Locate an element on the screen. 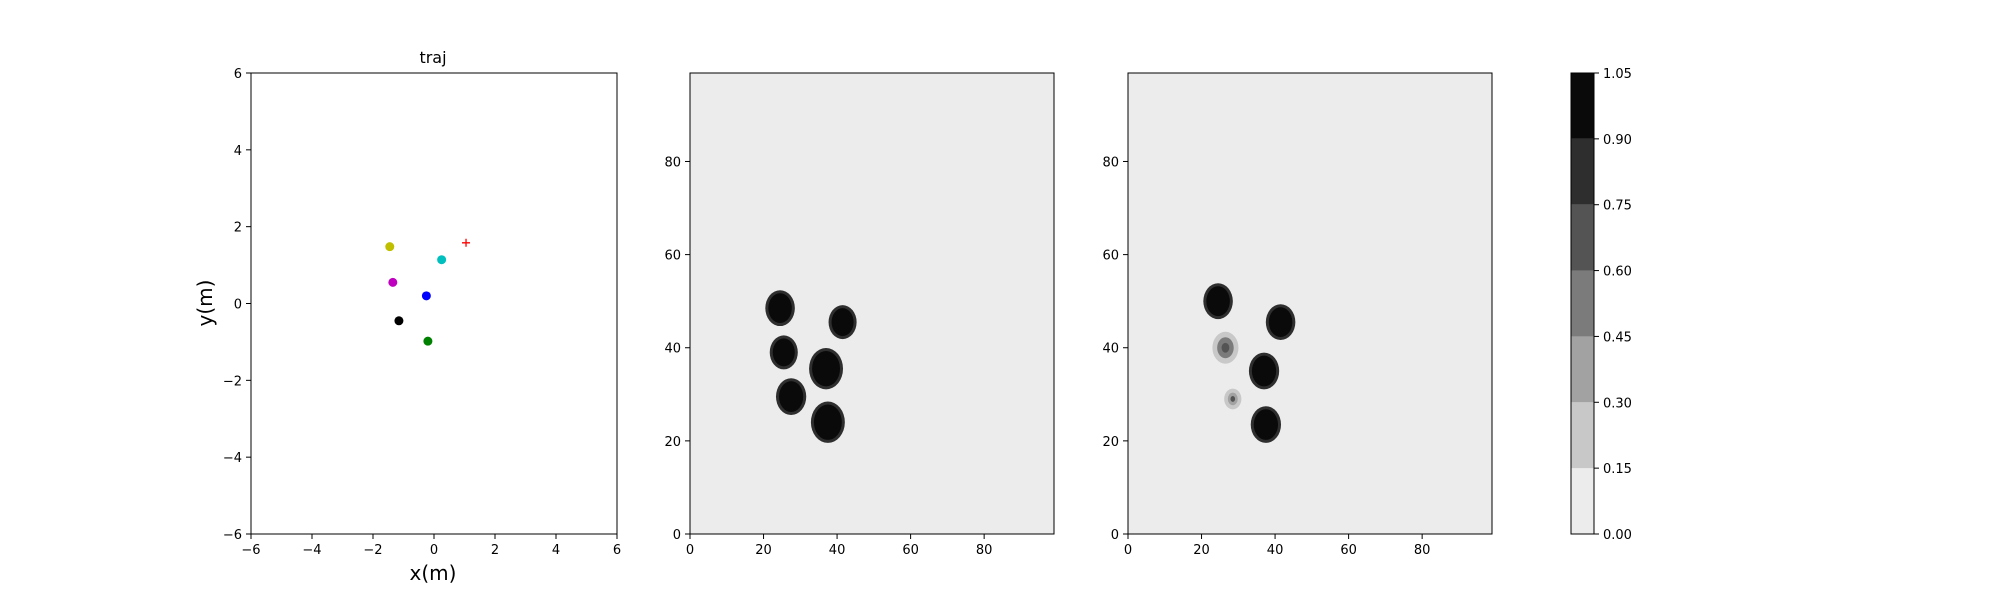 The image size is (2000, 600). colorbar-bands is located at coordinates (1582, 303).